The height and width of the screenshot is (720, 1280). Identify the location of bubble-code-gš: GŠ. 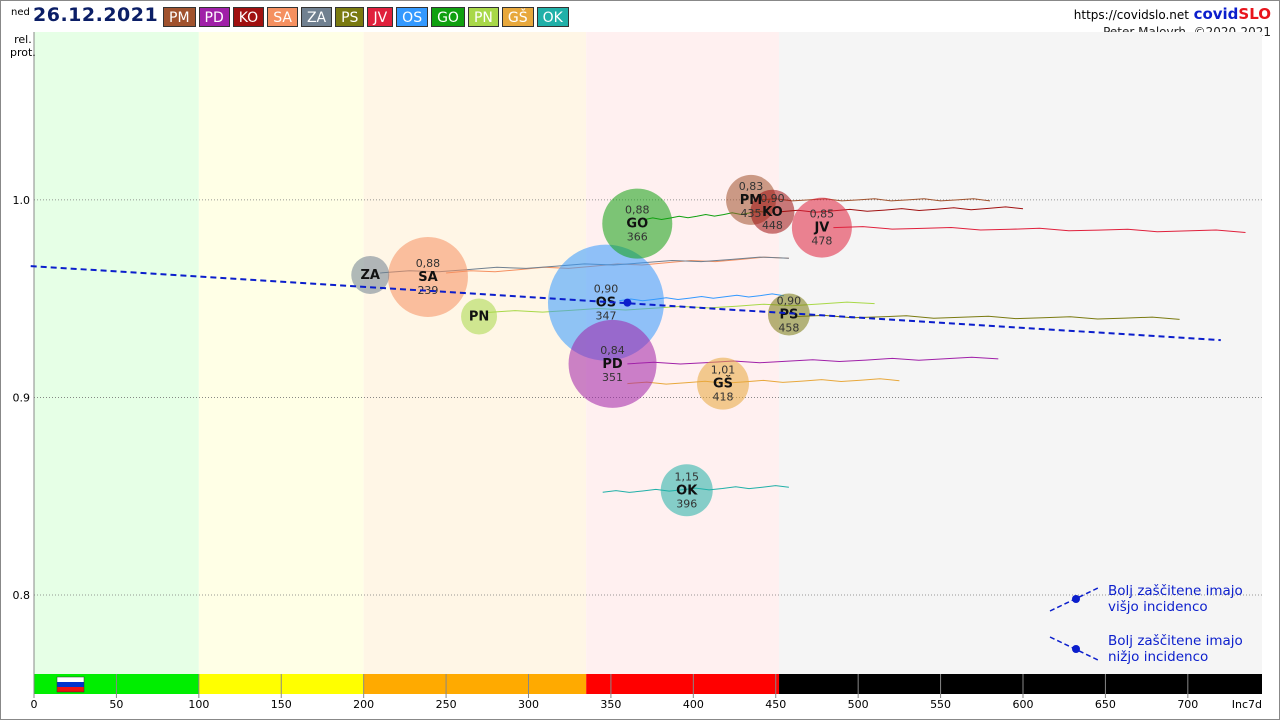
(723, 384).